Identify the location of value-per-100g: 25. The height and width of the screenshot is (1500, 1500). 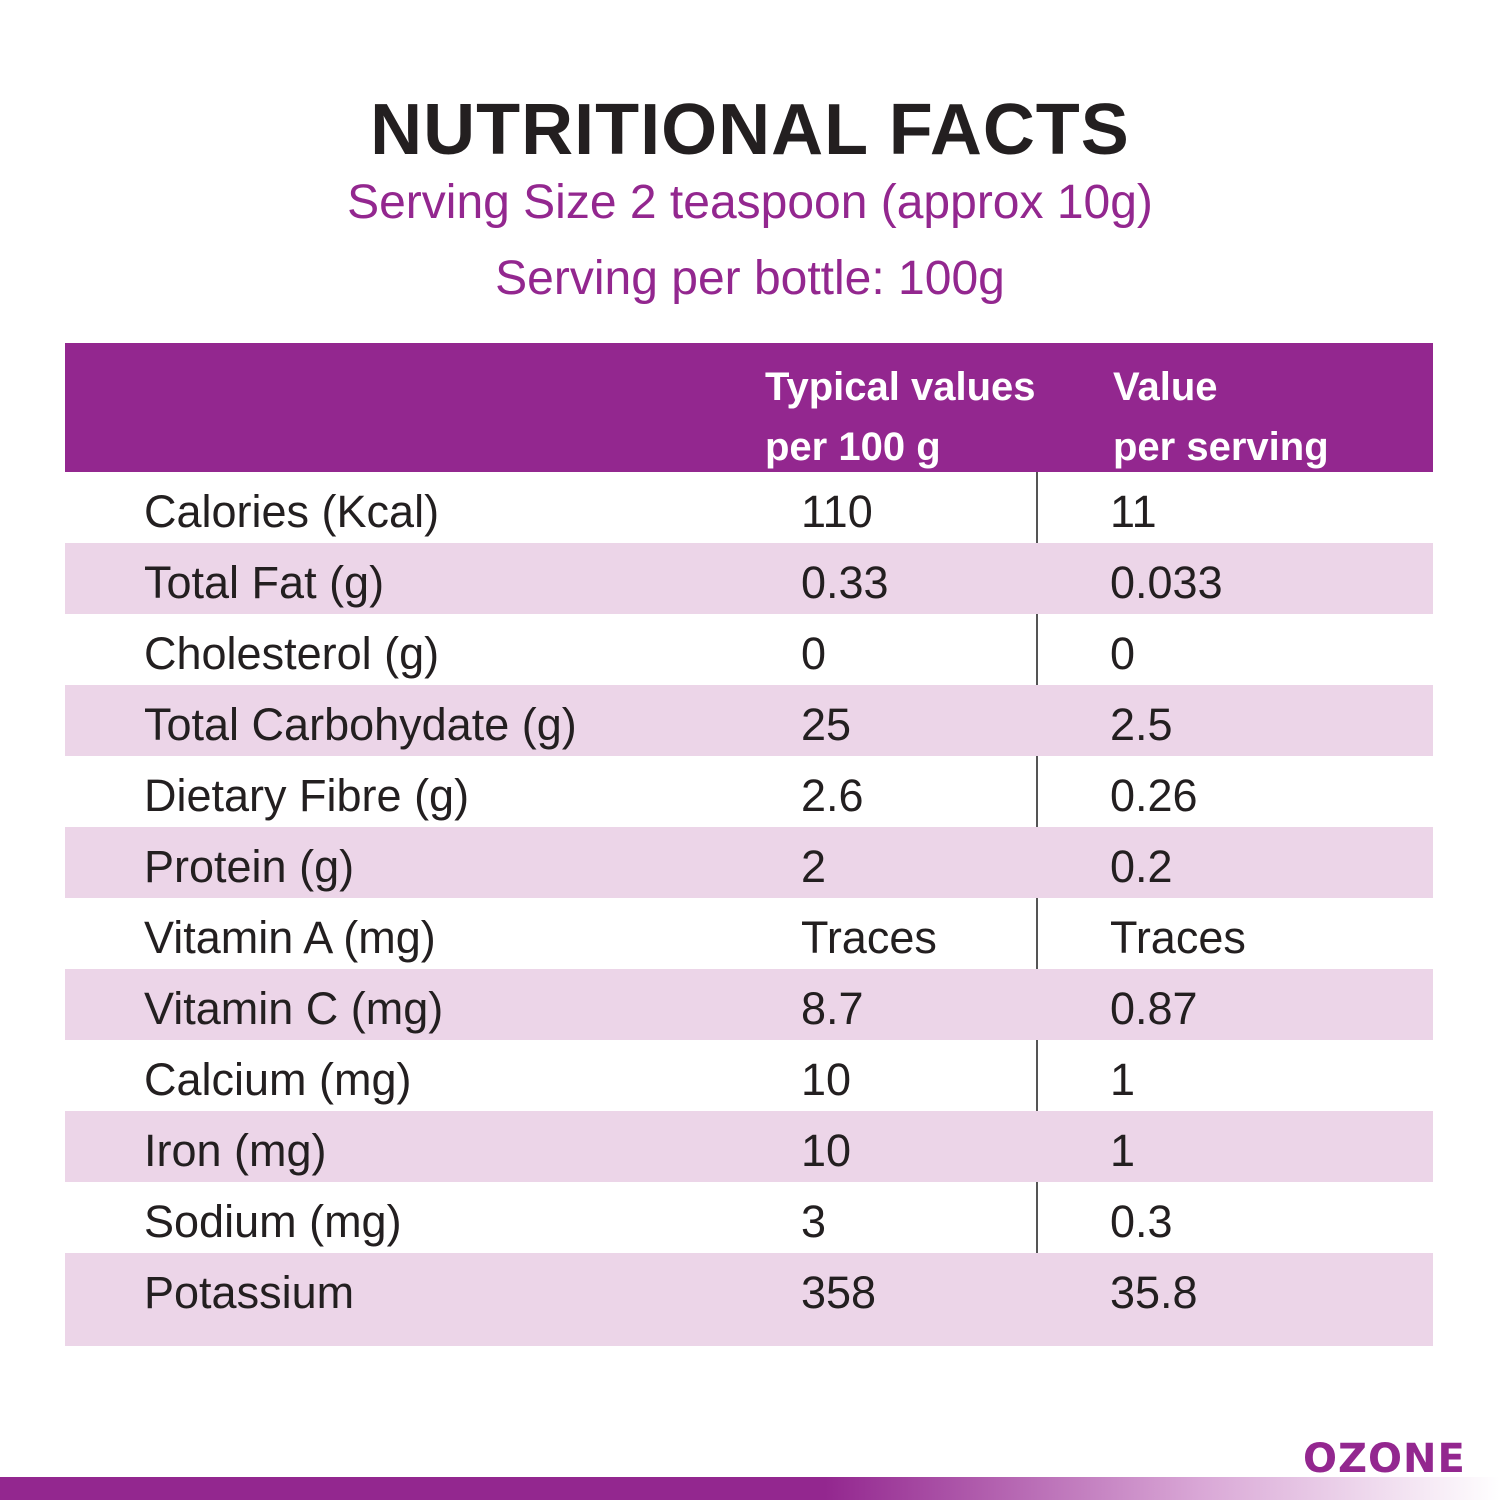
(826, 724).